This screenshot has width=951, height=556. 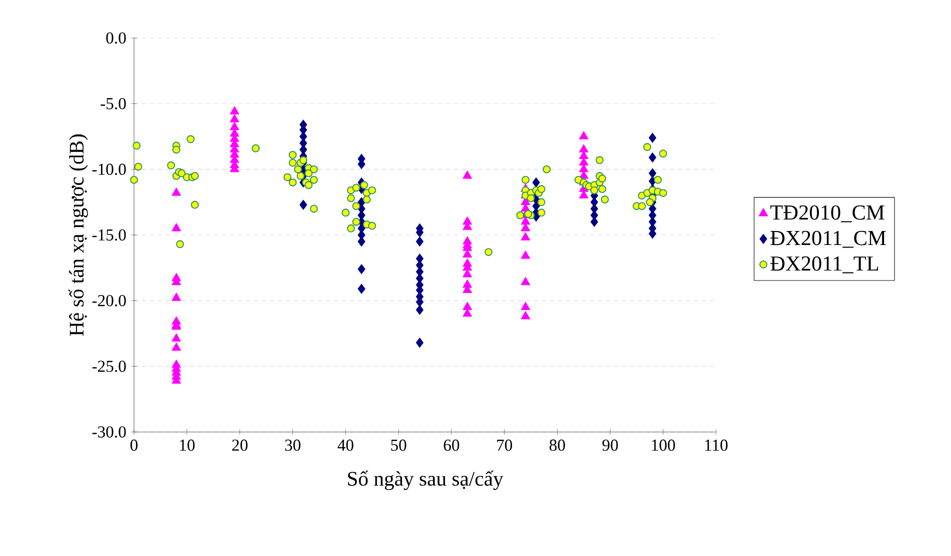 I want to click on x-tick-label: 10, so click(x=187, y=445).